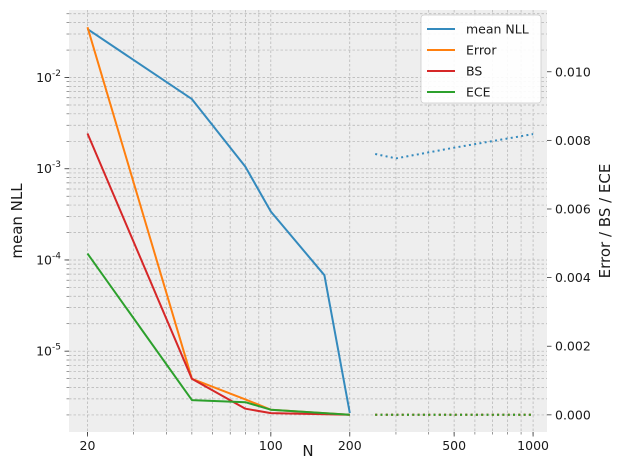 This screenshot has height=470, width=623. Describe the element at coordinates (17, 221) in the screenshot. I see `y-left-axis-title: mean NLL` at that location.